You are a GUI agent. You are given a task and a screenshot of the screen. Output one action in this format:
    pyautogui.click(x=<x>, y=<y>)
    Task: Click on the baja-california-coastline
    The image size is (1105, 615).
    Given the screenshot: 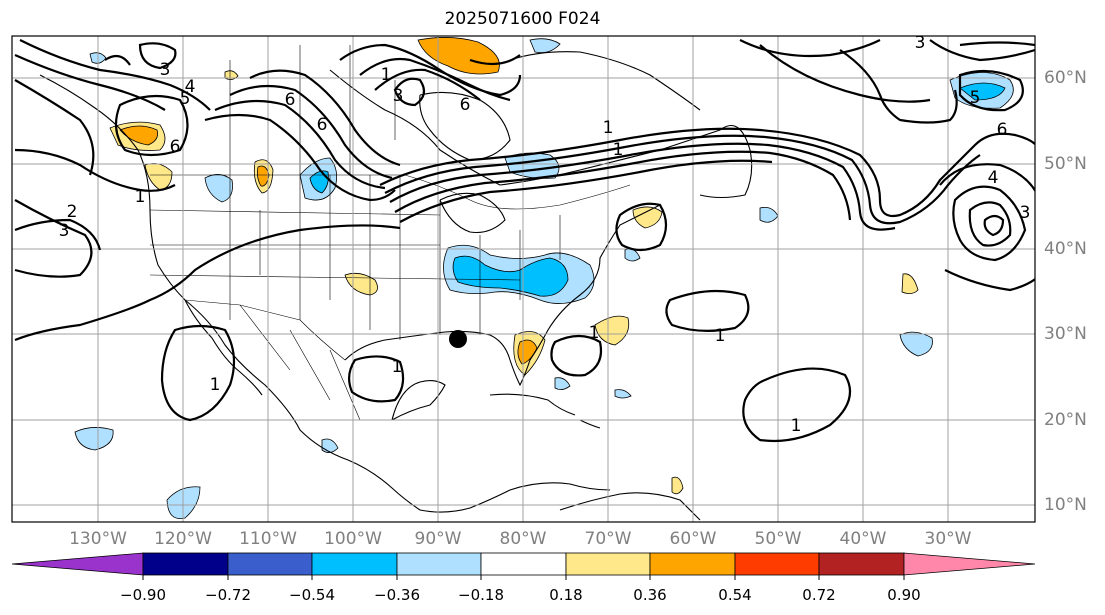 What is the action you would take?
    pyautogui.click(x=223, y=347)
    